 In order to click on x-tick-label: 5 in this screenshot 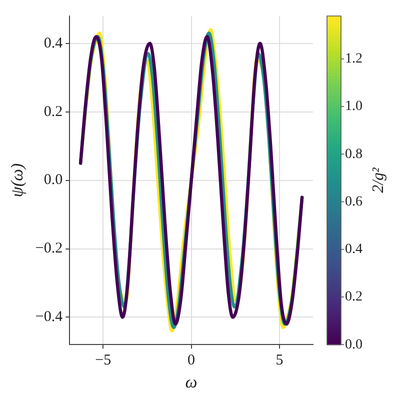, I will do `click(280, 360)`.